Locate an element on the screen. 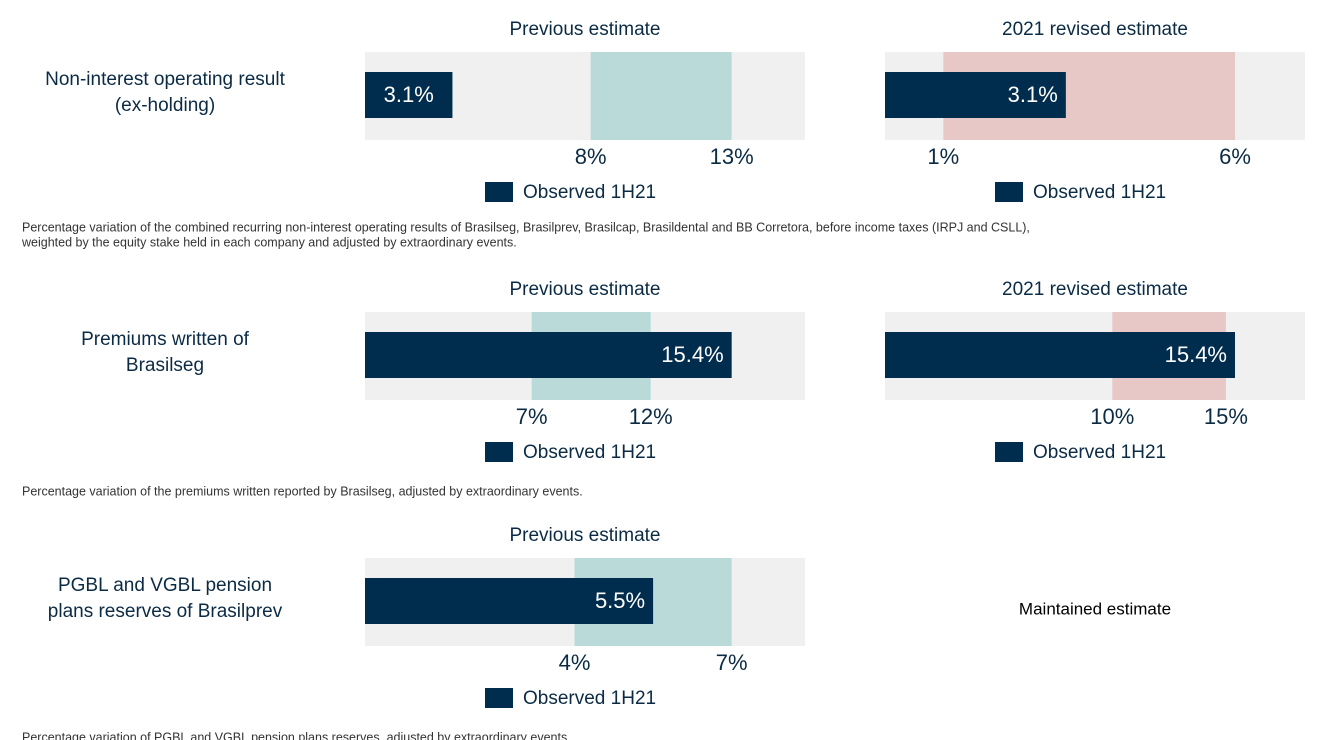  maintained-note: Maintained estimate is located at coordinates (1095, 608).